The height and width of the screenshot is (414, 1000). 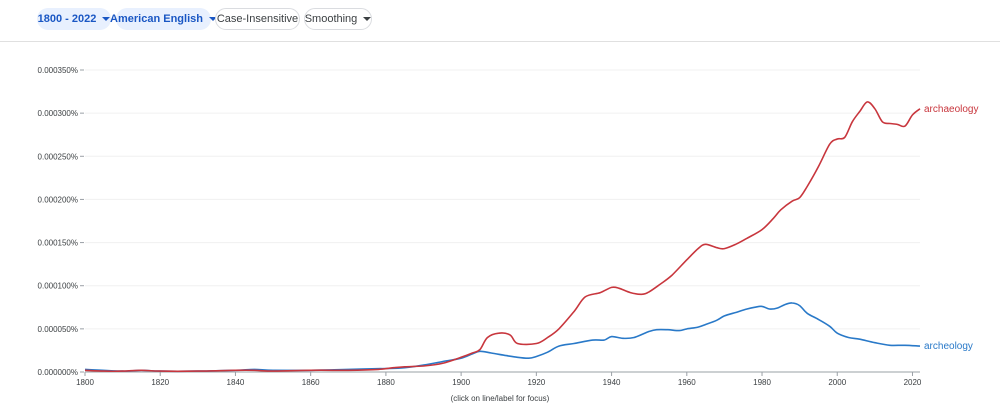 I want to click on corpus-dropdown: American English, so click(x=163, y=19).